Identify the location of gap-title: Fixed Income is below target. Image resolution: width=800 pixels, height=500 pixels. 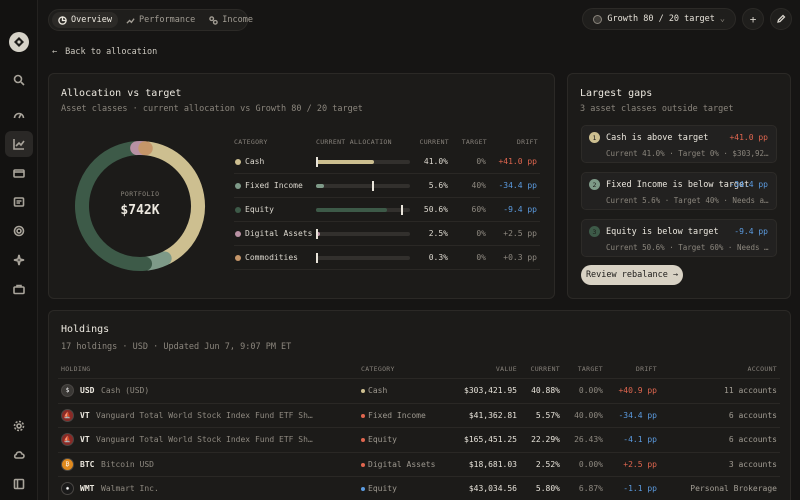
(678, 185).